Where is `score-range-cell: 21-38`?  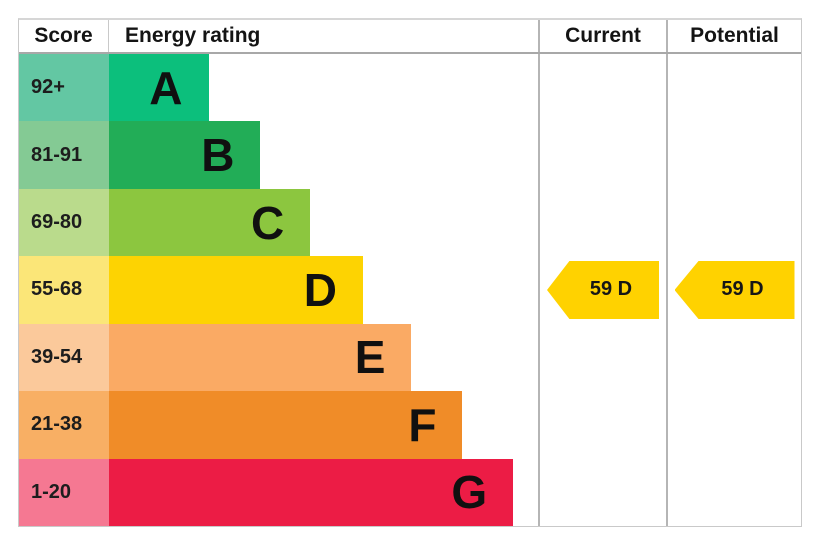 score-range-cell: 21-38 is located at coordinates (64, 425).